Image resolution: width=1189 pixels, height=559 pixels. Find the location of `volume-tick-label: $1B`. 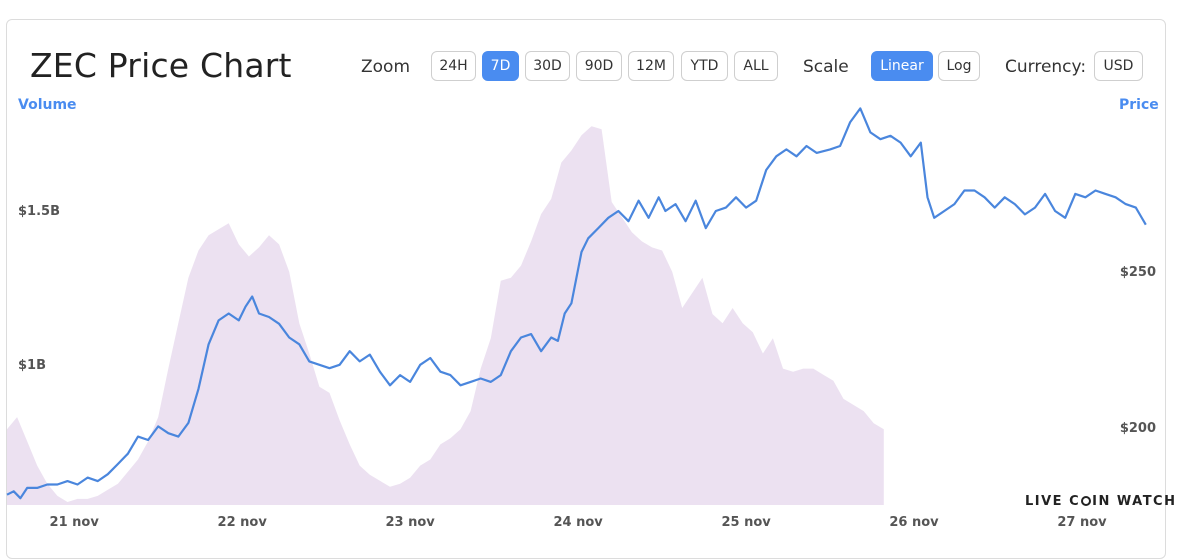

volume-tick-label: $1B is located at coordinates (32, 365).